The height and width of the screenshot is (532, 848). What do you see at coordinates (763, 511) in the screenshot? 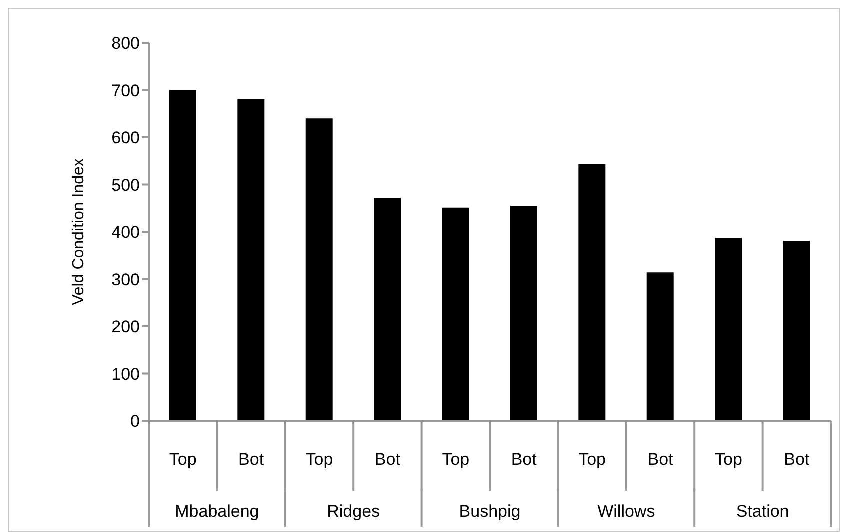
I see `text: Station` at bounding box center [763, 511].